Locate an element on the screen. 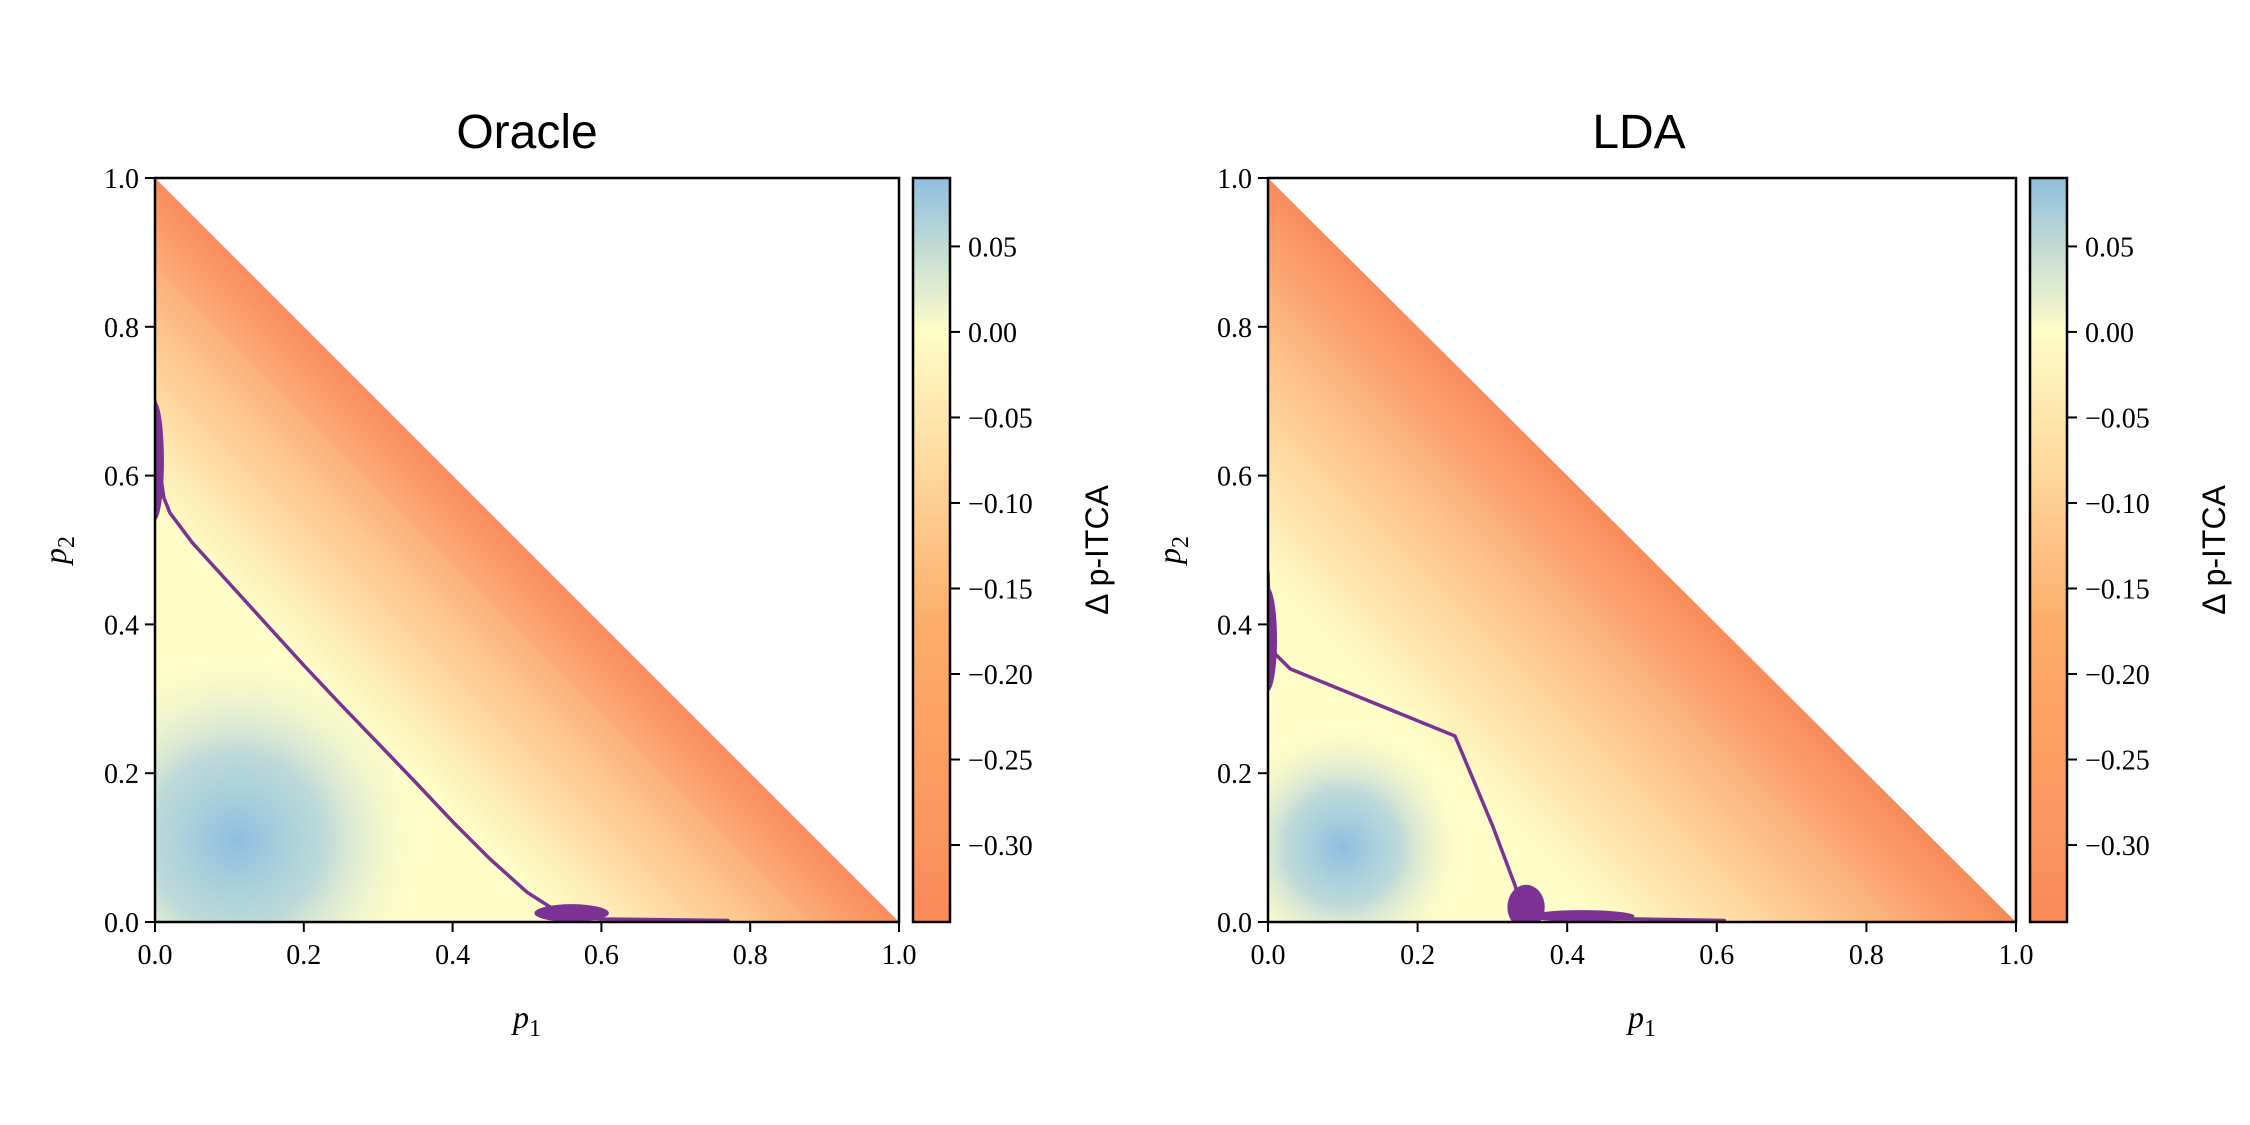 Image resolution: width=2250 pixels, height=1125 pixels. lda-colorbar-frame is located at coordinates (2048, 550).